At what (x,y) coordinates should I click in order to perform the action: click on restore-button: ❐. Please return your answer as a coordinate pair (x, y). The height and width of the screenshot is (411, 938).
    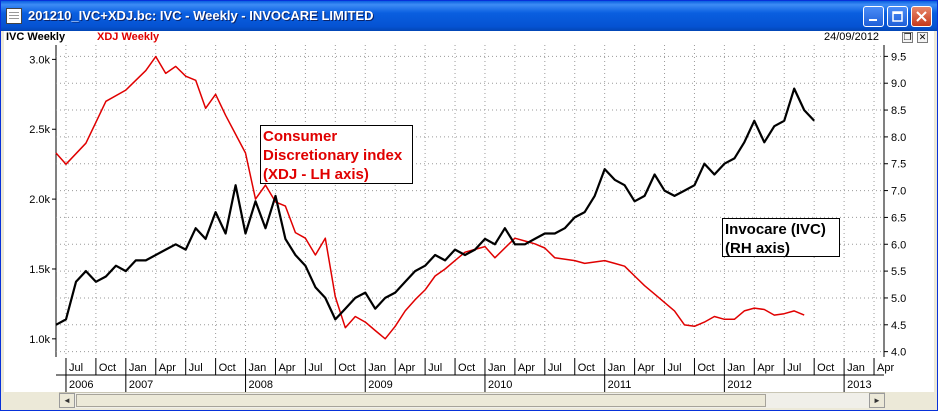
    Looking at the image, I should click on (907, 37).